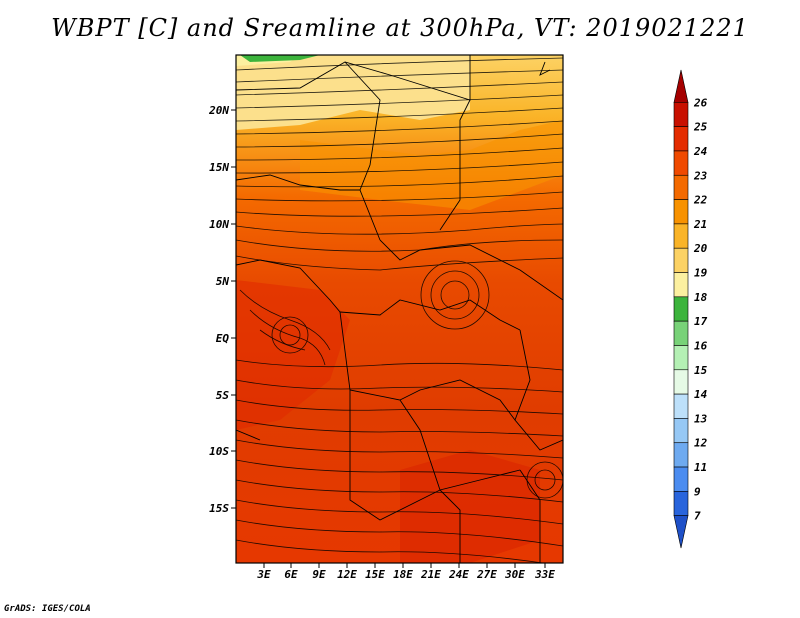 This screenshot has width=800, height=618. I want to click on lon-tick-label: 15E, so click(375, 574).